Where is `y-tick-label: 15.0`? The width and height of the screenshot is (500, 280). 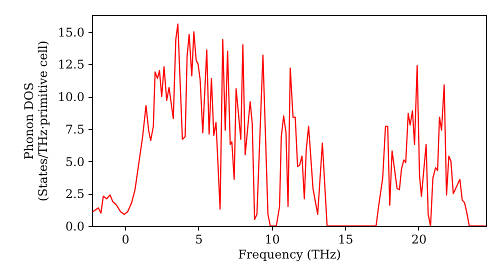 y-tick-label: 15.0 is located at coordinates (71, 32).